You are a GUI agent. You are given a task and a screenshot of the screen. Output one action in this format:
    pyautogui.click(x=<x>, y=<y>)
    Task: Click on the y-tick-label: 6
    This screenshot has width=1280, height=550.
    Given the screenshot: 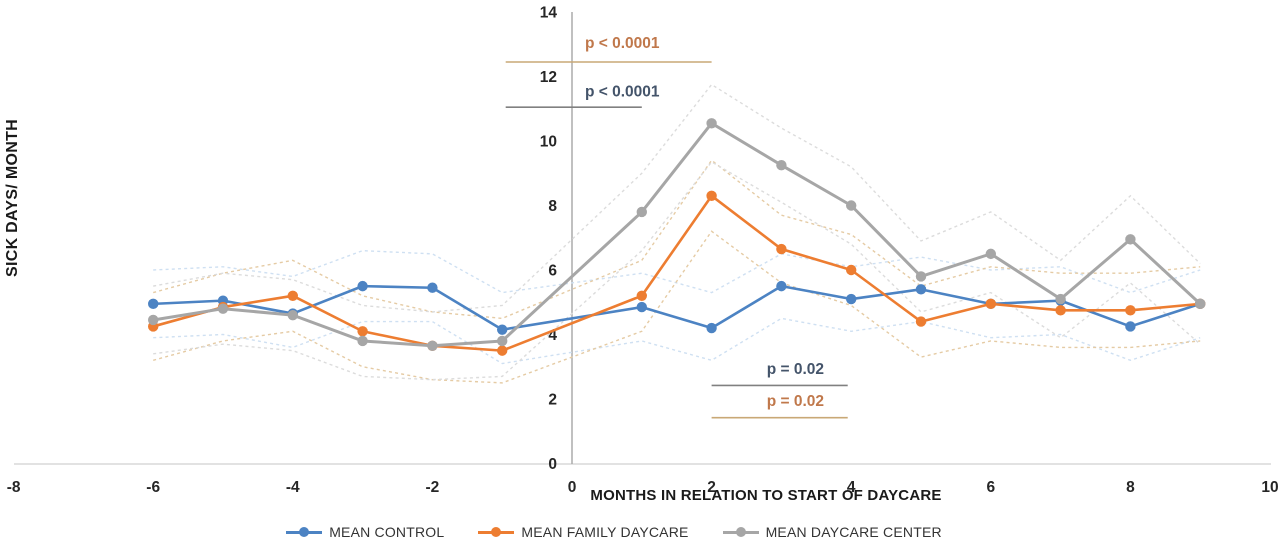 What is the action you would take?
    pyautogui.click(x=552, y=271)
    